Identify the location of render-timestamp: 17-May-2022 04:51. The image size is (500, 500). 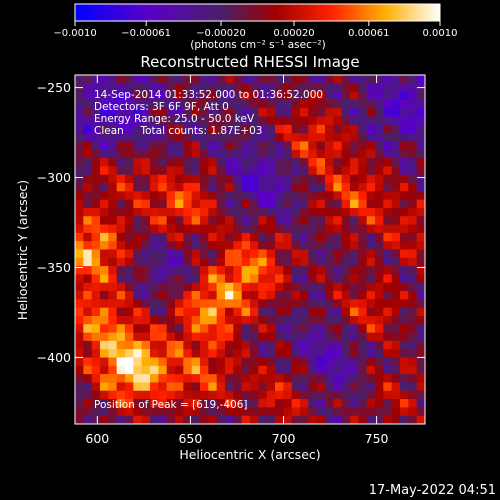
(432, 490).